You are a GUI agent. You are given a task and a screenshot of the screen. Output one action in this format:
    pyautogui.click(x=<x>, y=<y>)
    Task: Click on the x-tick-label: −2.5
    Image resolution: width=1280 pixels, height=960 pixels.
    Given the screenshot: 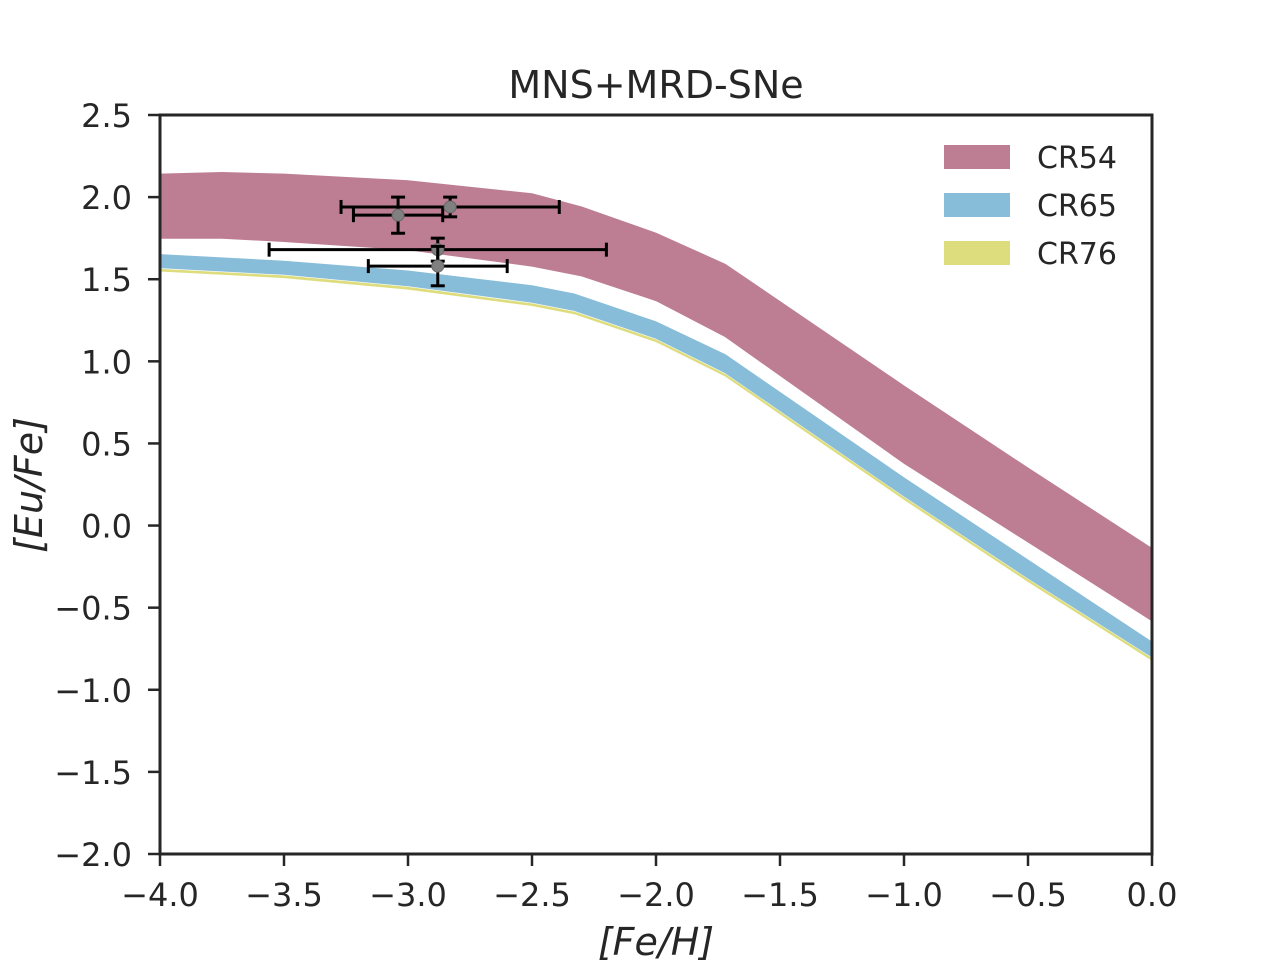 What is the action you would take?
    pyautogui.click(x=532, y=895)
    